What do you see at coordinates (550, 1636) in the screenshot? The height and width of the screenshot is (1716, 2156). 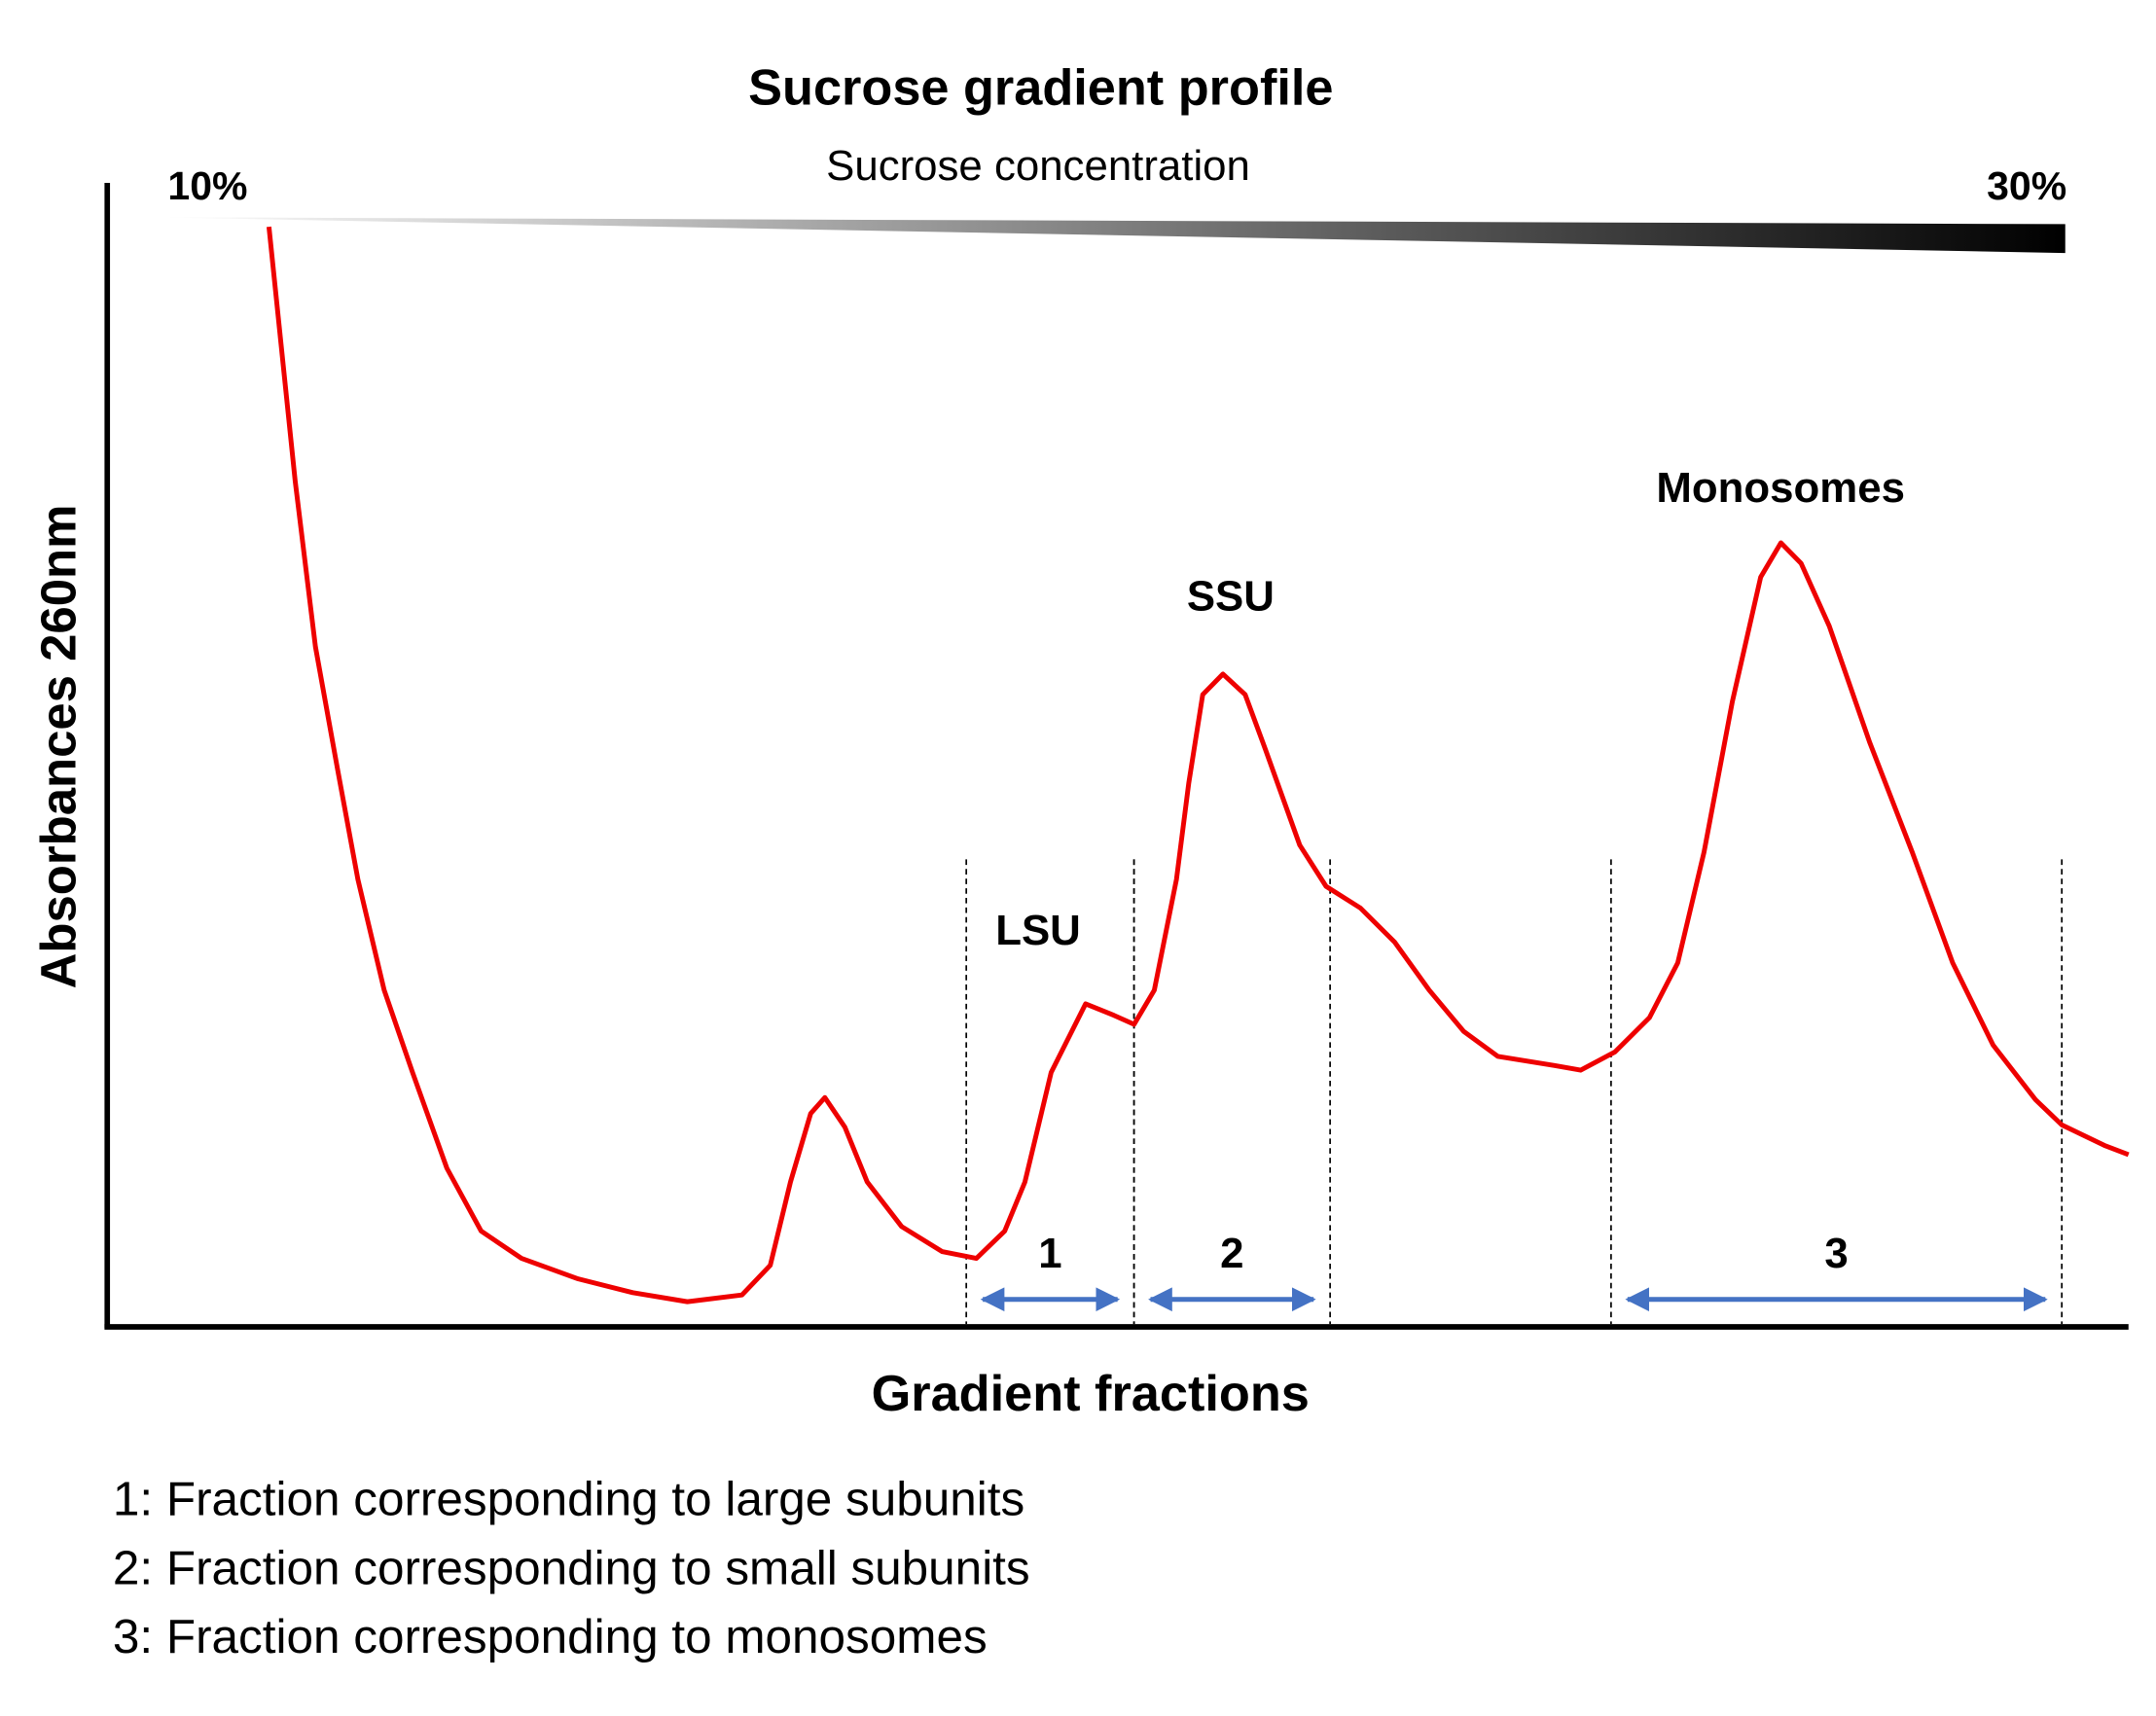 I see `note: 3: Fraction corresponding to monosomes` at bounding box center [550, 1636].